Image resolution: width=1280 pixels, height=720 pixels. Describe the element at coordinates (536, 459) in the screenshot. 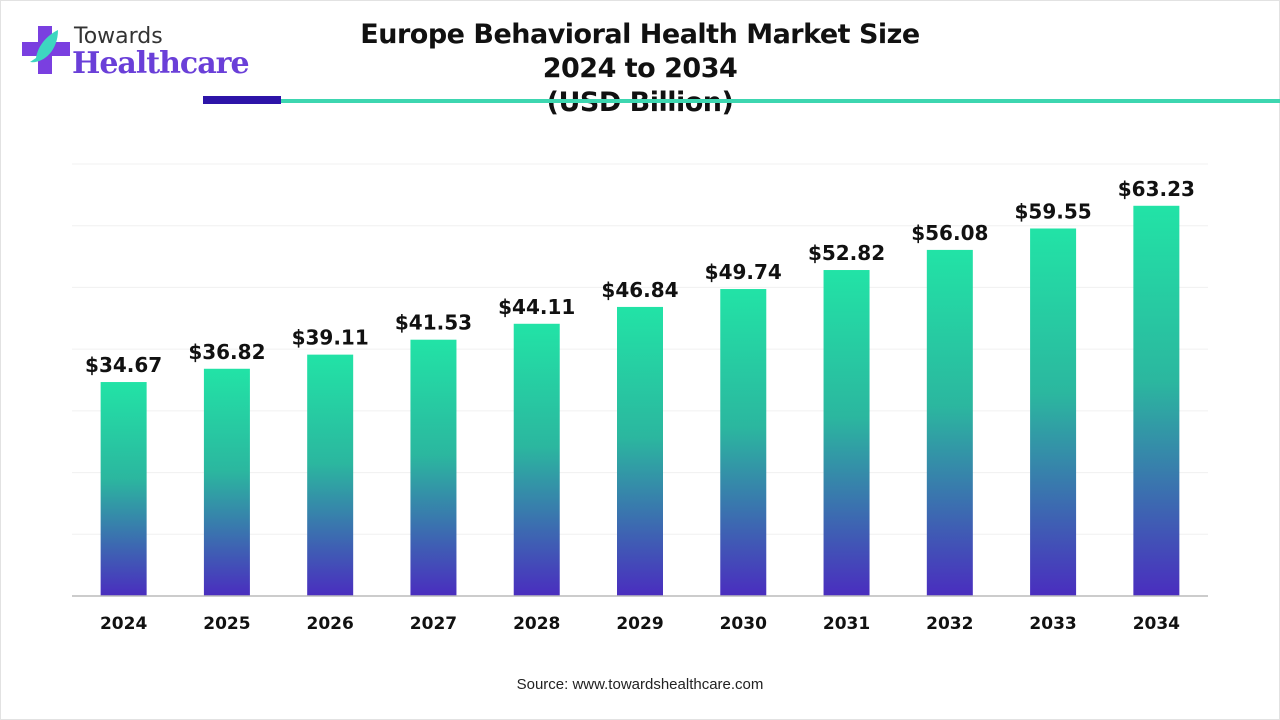

I see `bar-2028` at that location.